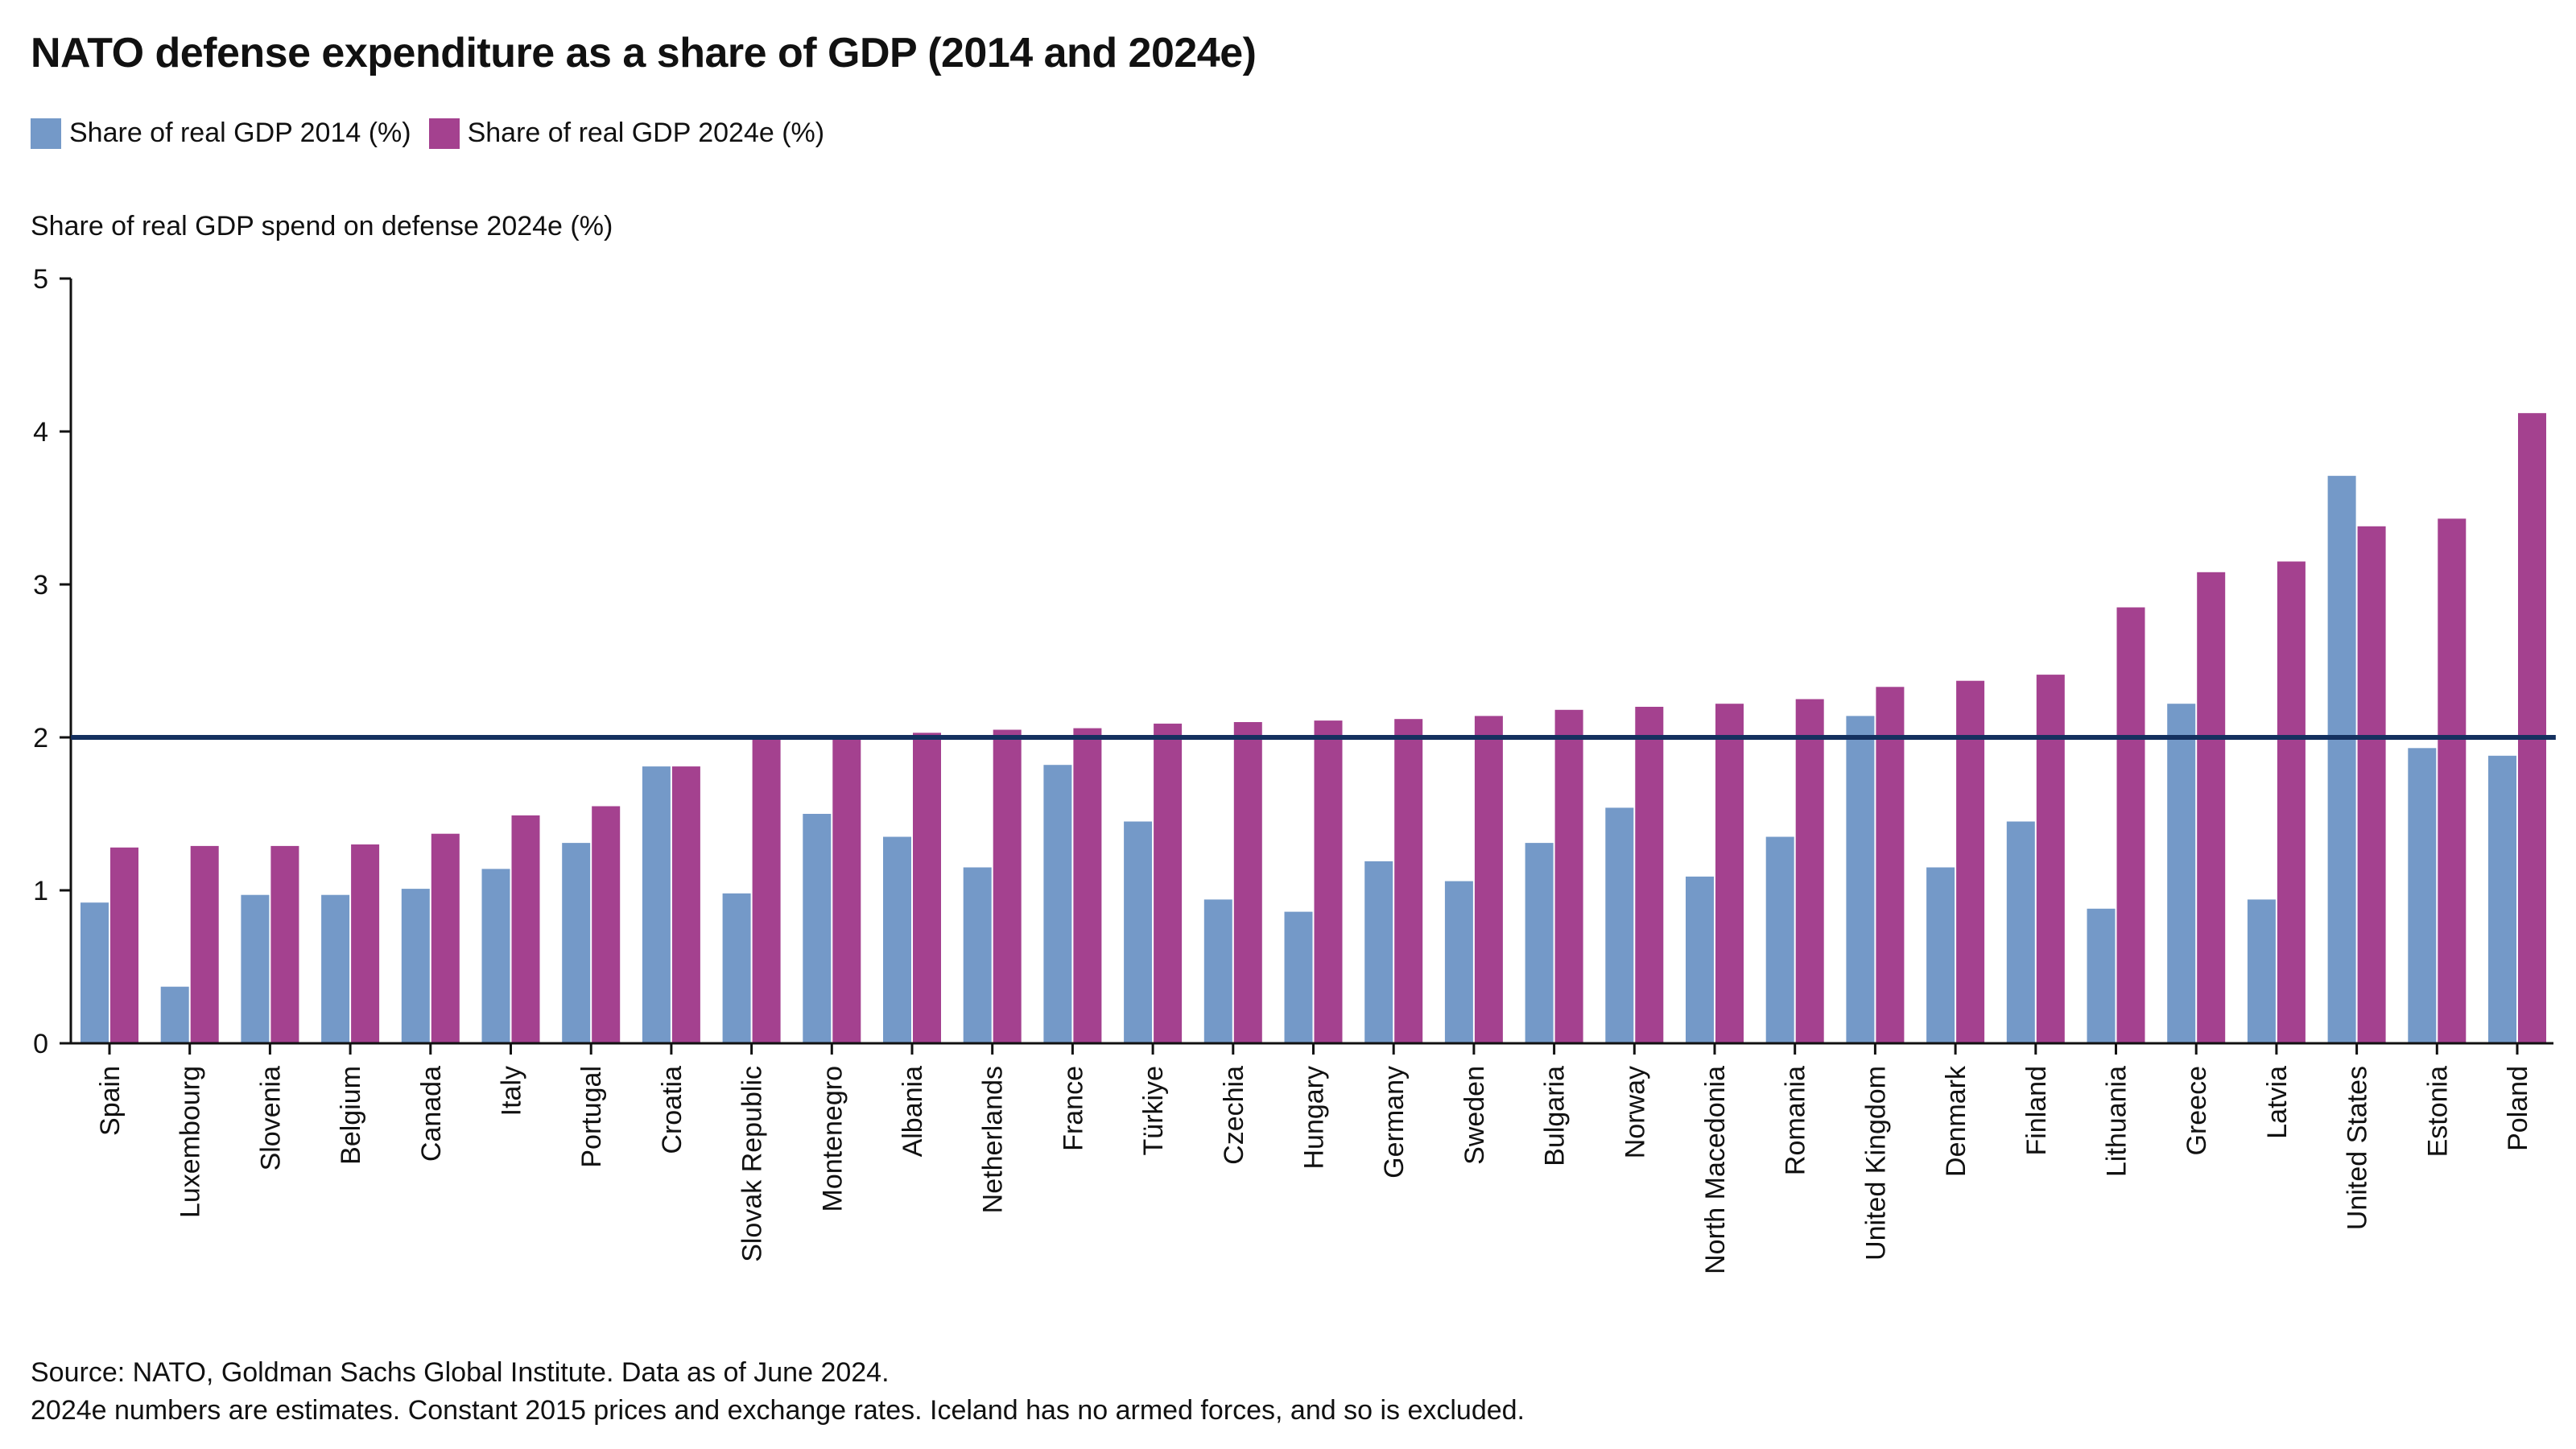  I want to click on x-tick-label-germany: Germany, so click(1394, 1122).